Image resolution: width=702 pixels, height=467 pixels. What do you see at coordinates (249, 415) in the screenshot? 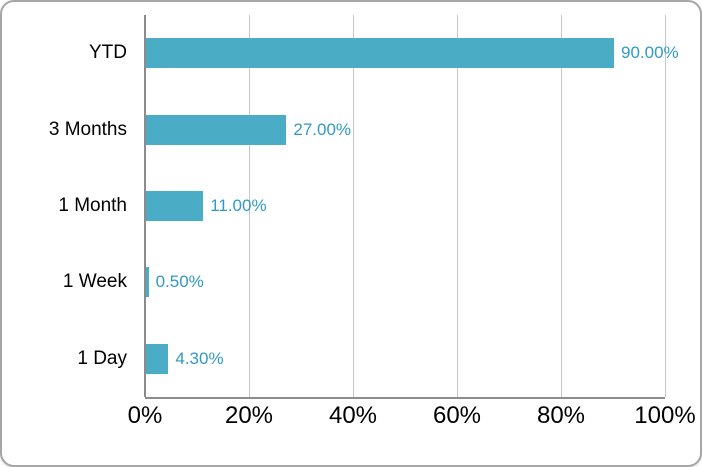
I see `x-tick-label: 20%` at bounding box center [249, 415].